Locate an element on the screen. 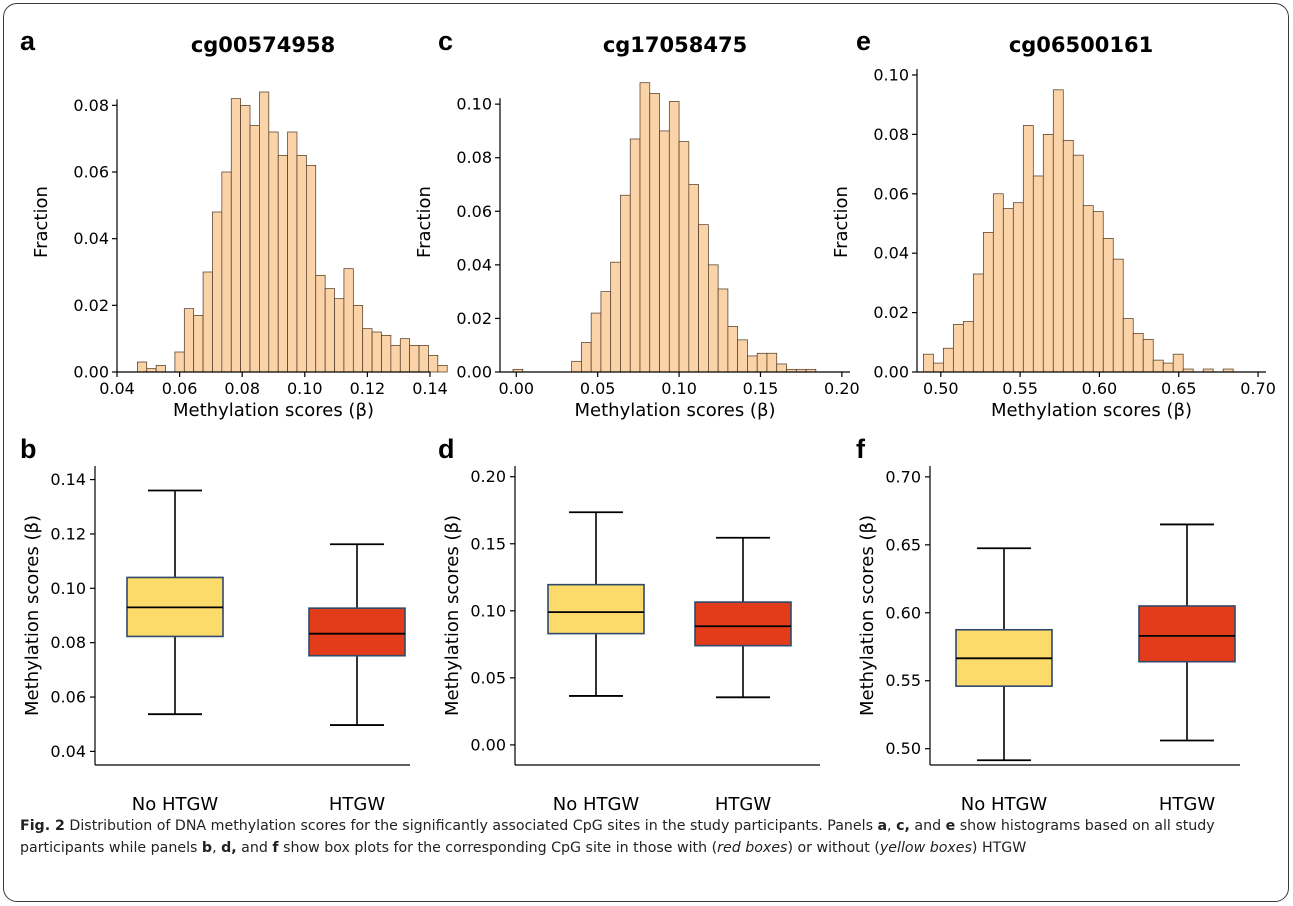 This screenshot has width=1293, height=906. x-tick-label: 0.55 is located at coordinates (1020, 388).